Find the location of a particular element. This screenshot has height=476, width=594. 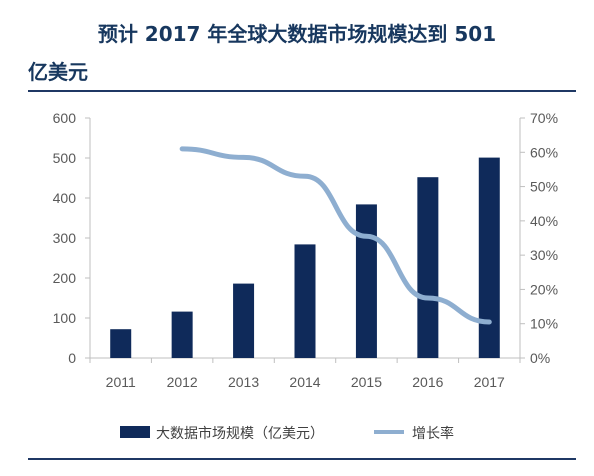

title-line-2: 亿美元 is located at coordinates (58, 72).